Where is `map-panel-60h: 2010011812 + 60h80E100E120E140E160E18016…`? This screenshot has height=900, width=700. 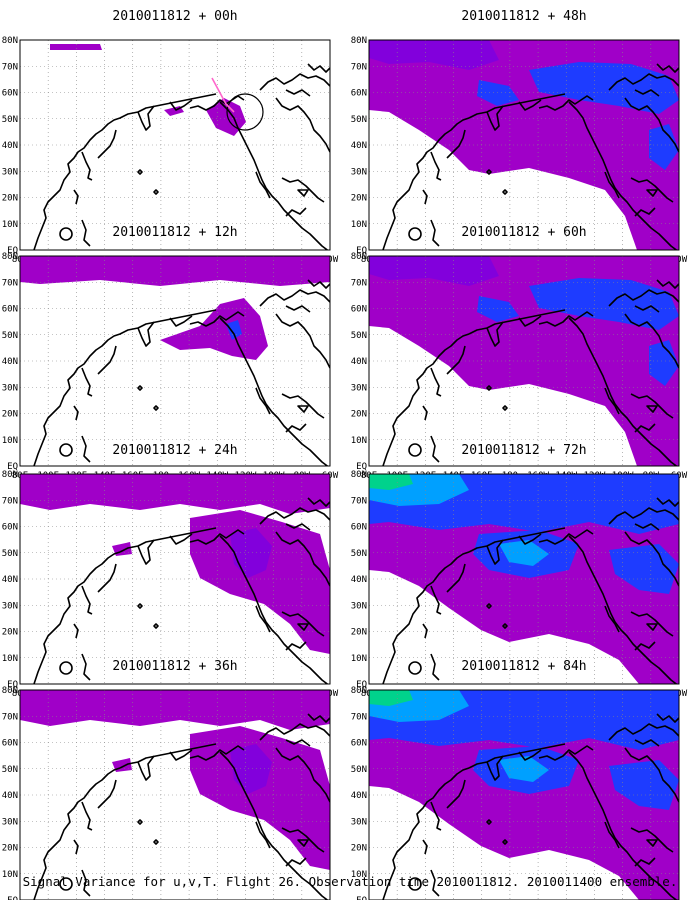
map-panel-60h: 2010011812 + 60h80E100E120E140E160E18016… is located at coordinates (519, 364).